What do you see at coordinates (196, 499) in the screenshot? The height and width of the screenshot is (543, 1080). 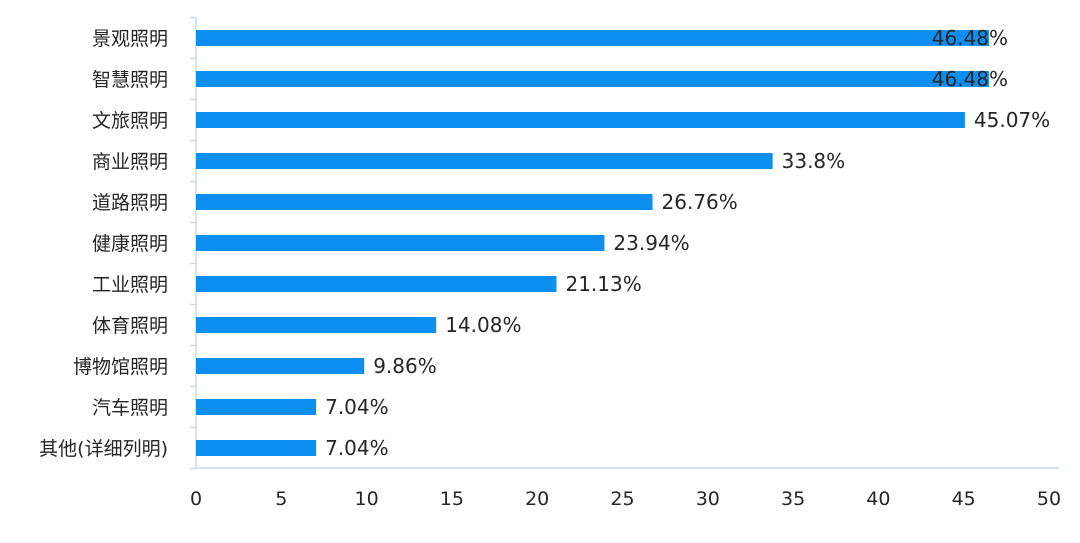 I see `x-tick-label: 0` at bounding box center [196, 499].